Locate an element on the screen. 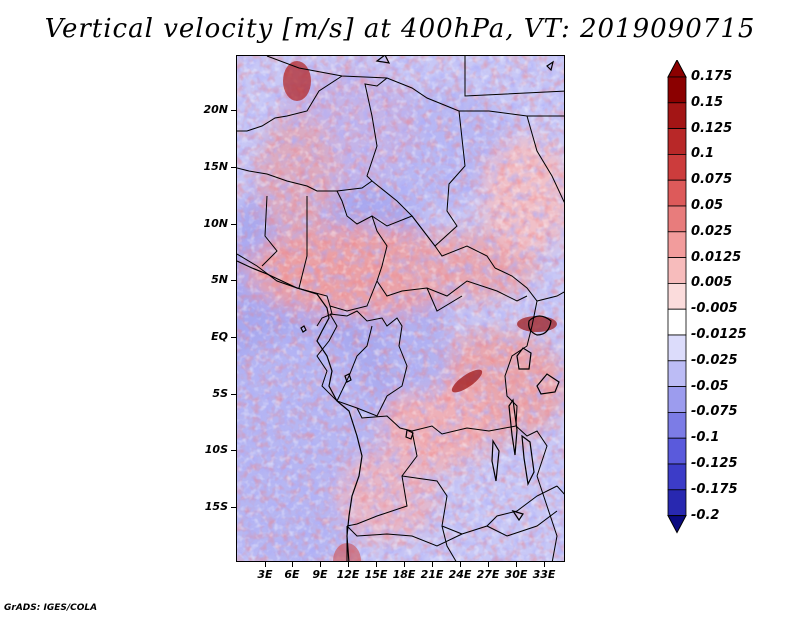 This screenshot has width=800, height=618. lon-label: 9E is located at coordinates (320, 574).